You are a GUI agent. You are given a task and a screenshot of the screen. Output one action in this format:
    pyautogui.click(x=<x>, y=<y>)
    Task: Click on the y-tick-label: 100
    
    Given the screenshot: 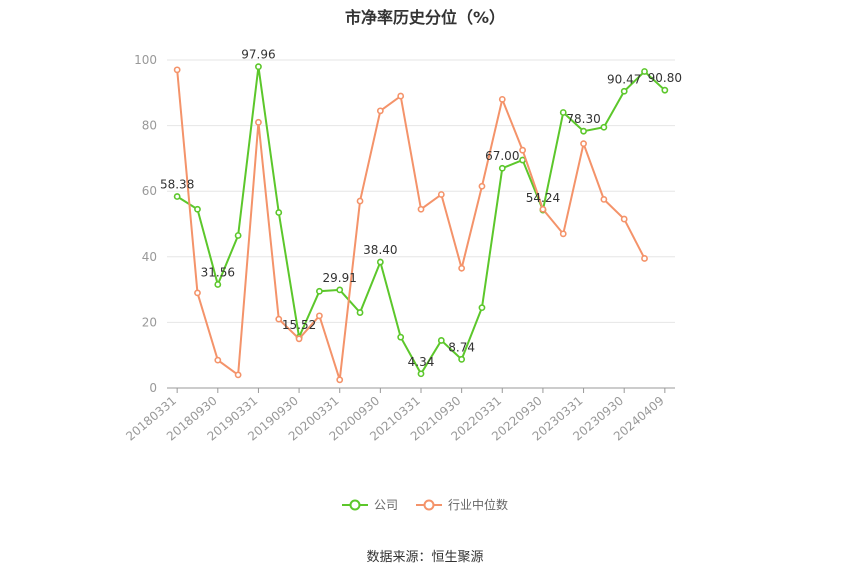 What is the action you would take?
    pyautogui.click(x=145, y=60)
    